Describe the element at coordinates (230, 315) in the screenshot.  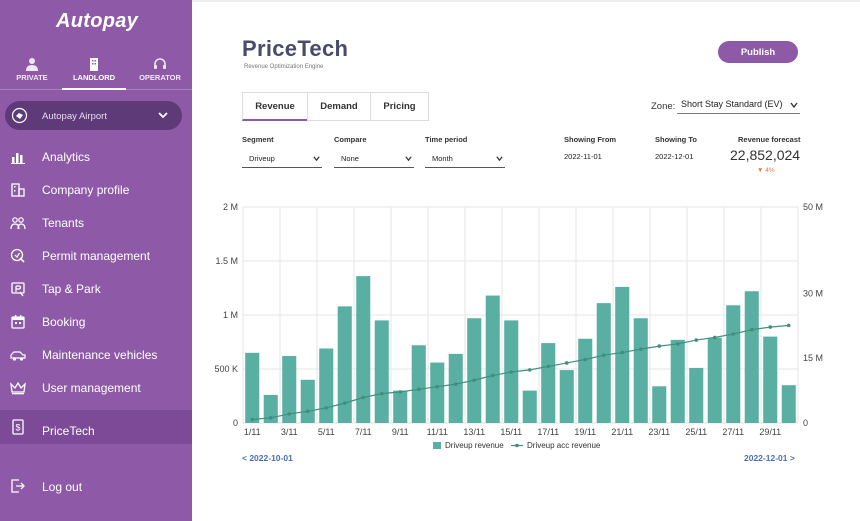
I see `y-left-tick-label: 1 M` at that location.